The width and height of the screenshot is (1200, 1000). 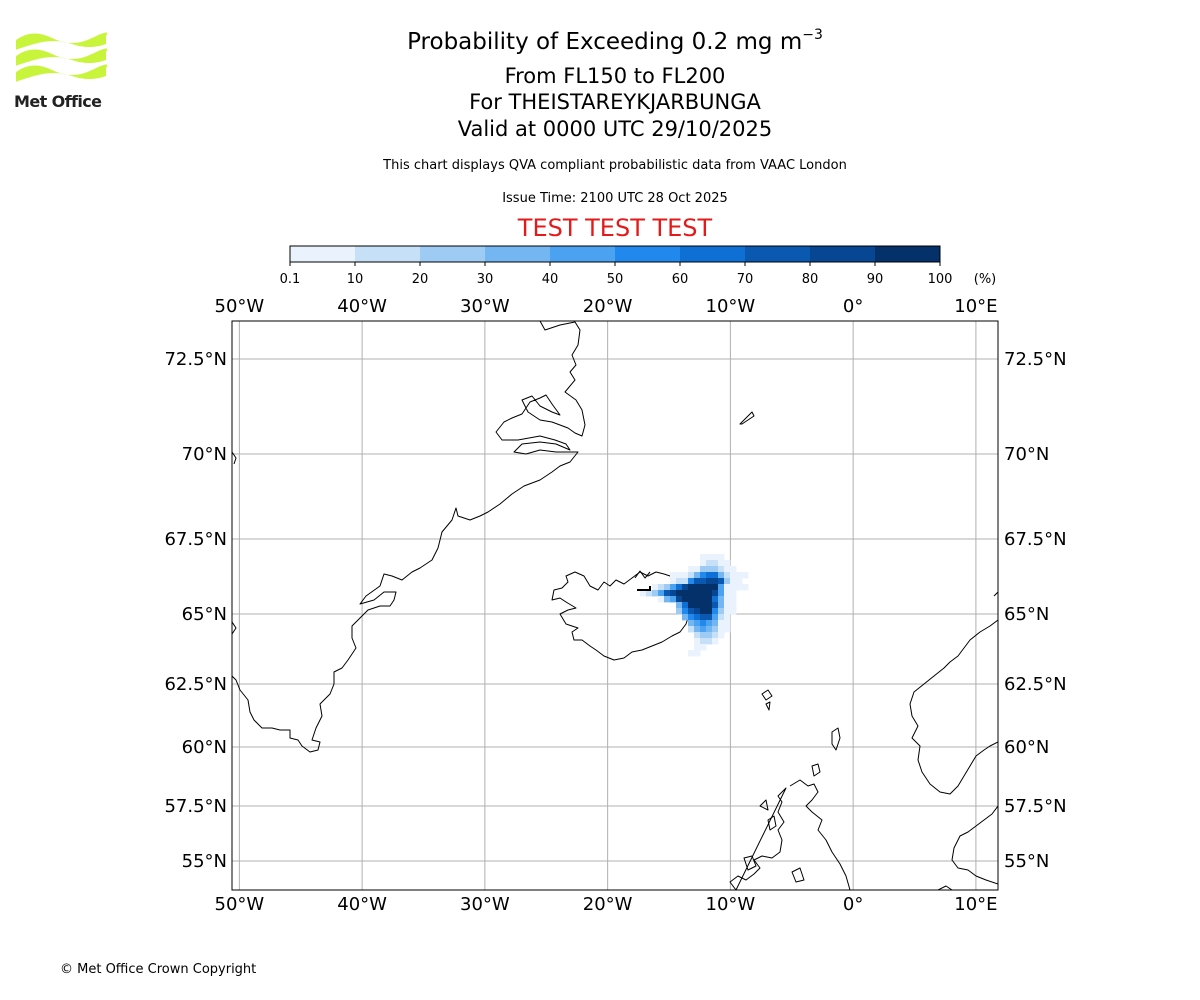 I want to click on left-latitude-label: 60°N, so click(x=204, y=747).